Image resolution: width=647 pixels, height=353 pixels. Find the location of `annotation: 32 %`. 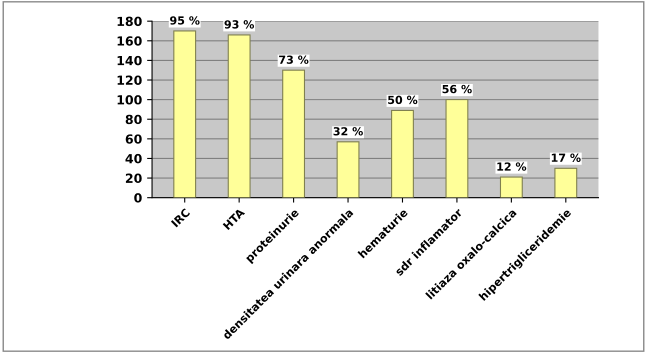

annotation: 32 % is located at coordinates (348, 131).